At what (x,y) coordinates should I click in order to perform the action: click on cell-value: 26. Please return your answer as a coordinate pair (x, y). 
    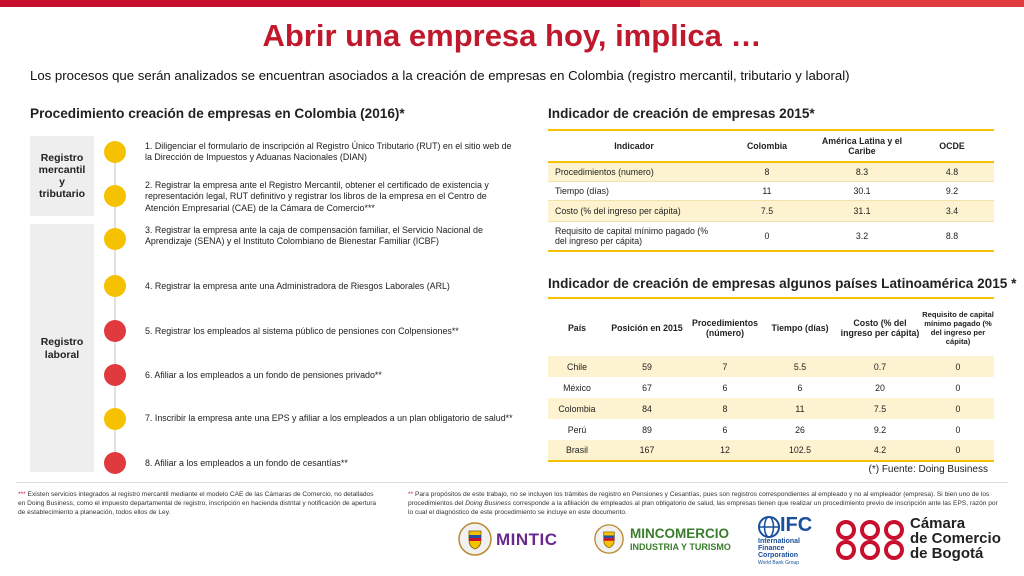
    Looking at the image, I should click on (800, 429).